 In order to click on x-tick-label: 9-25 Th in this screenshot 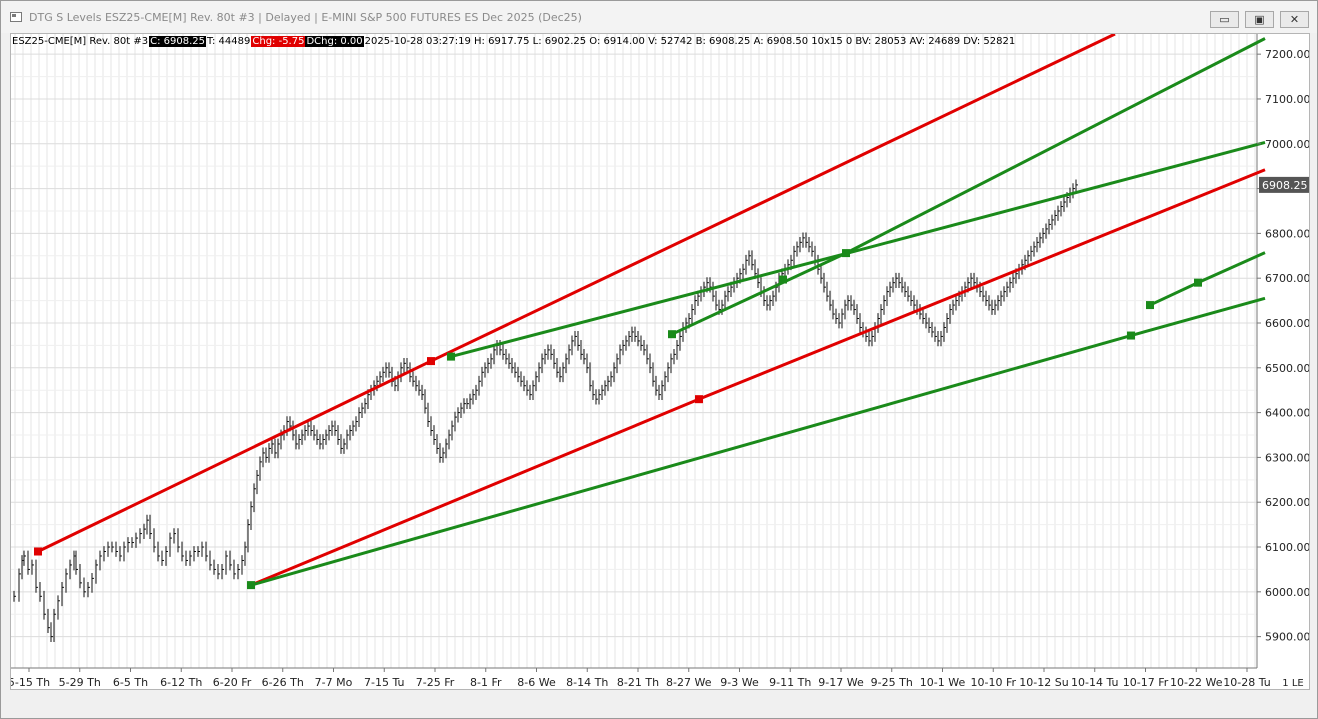, I will do `click(892, 682)`.